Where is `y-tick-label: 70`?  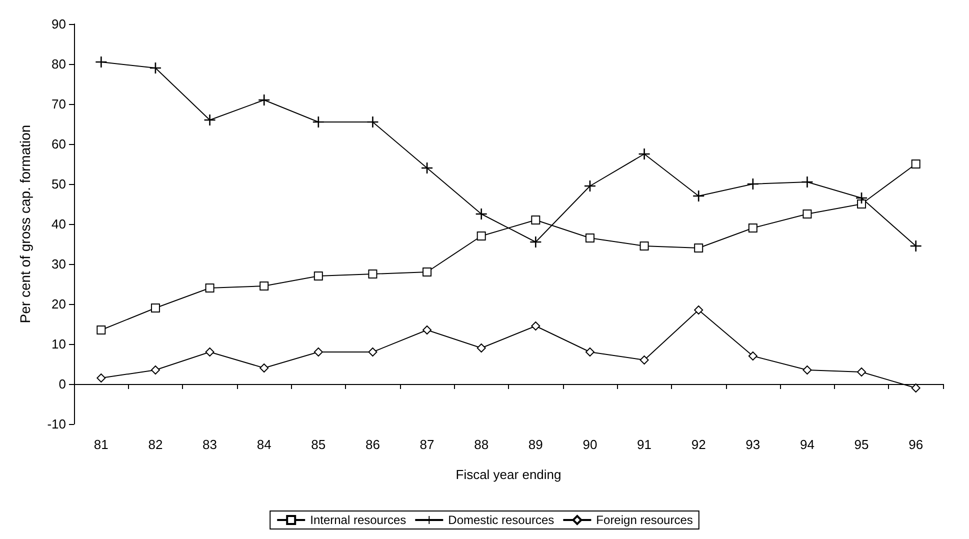 y-tick-label: 70 is located at coordinates (59, 104).